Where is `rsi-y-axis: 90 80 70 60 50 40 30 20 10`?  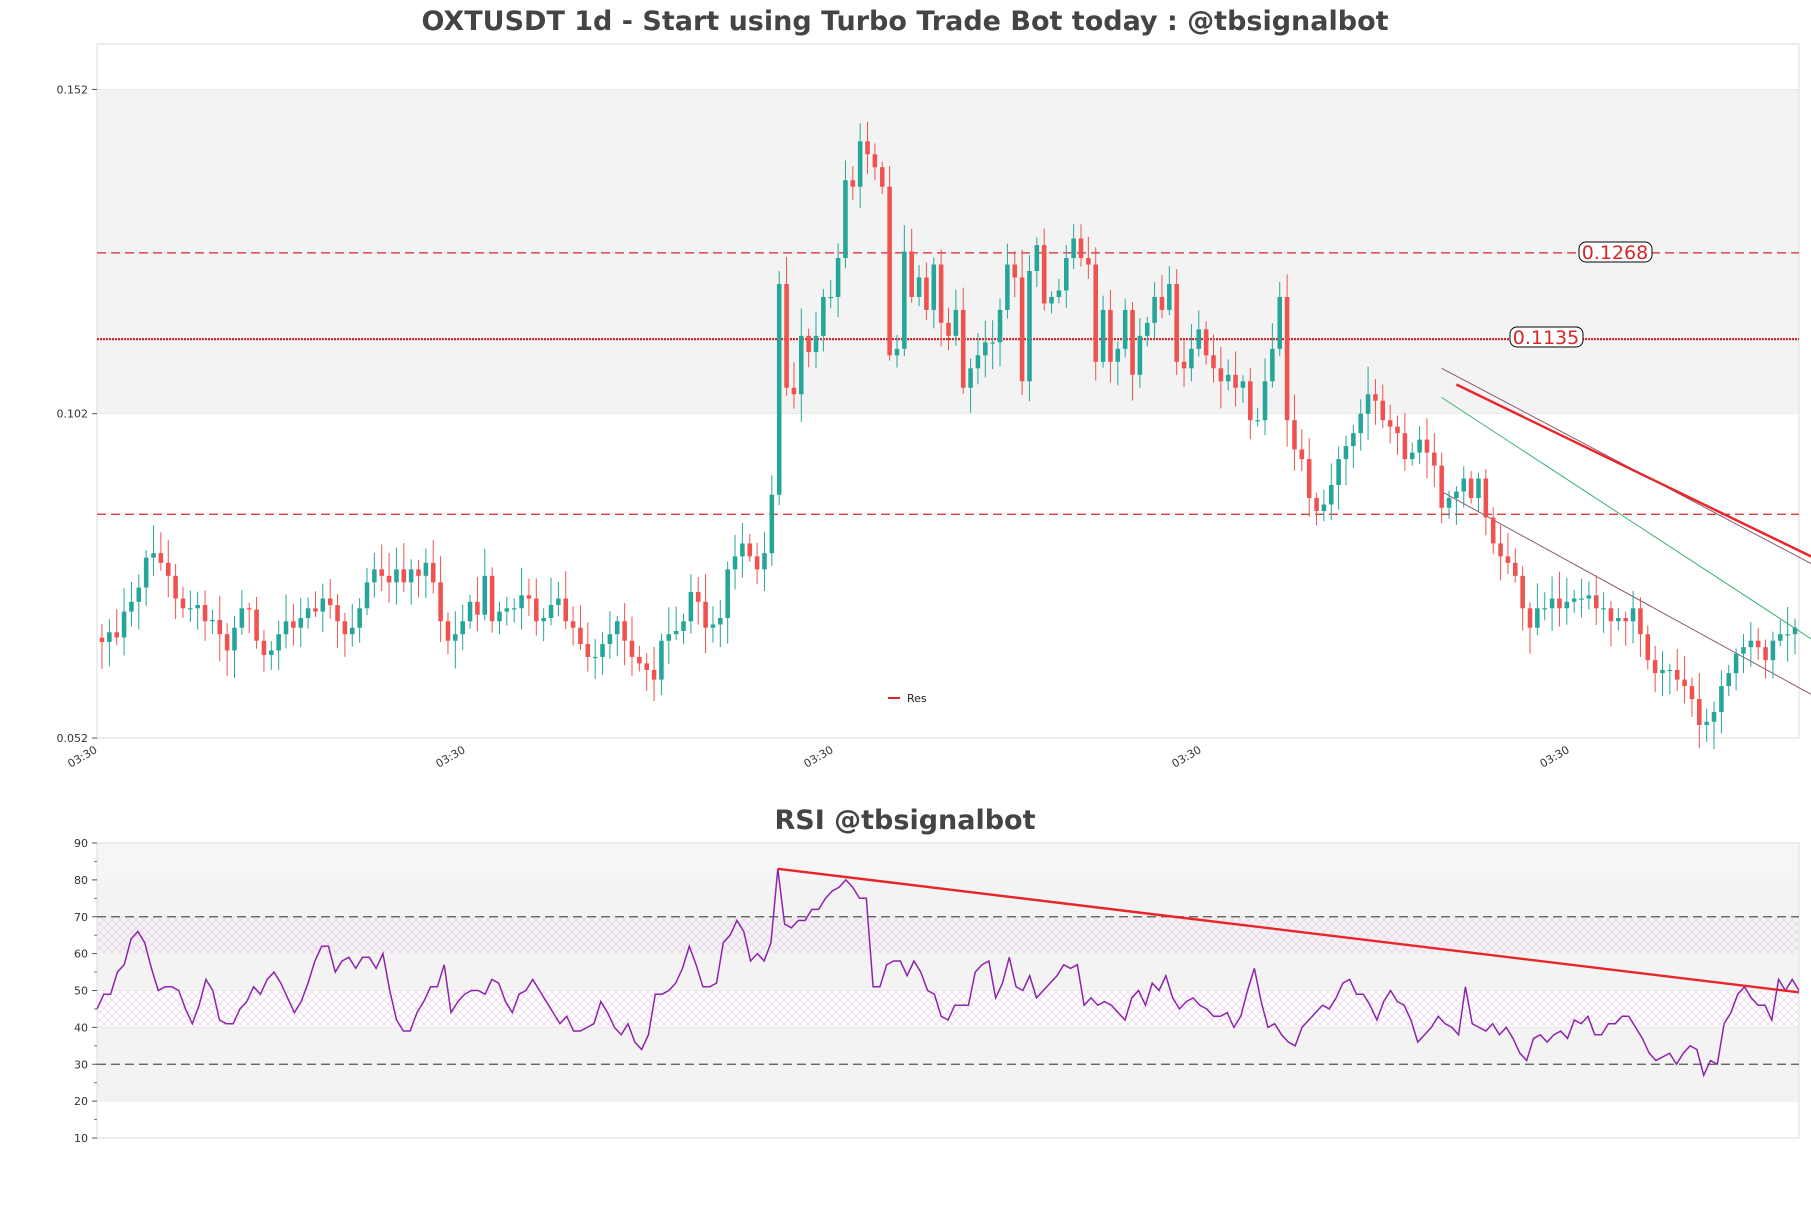 rsi-y-axis: 90 80 70 60 50 40 30 20 10 is located at coordinates (85, 991).